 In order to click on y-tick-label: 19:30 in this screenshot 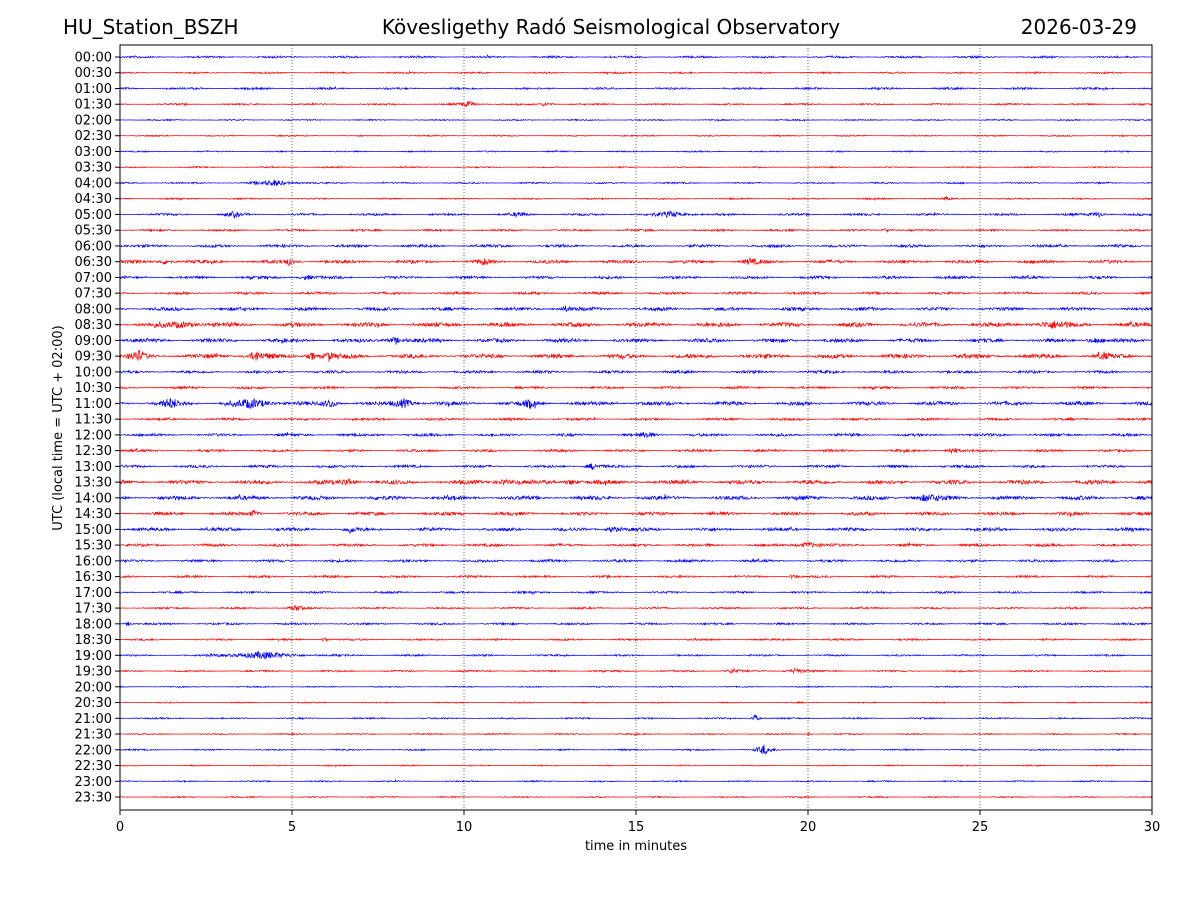, I will do `click(93, 672)`.